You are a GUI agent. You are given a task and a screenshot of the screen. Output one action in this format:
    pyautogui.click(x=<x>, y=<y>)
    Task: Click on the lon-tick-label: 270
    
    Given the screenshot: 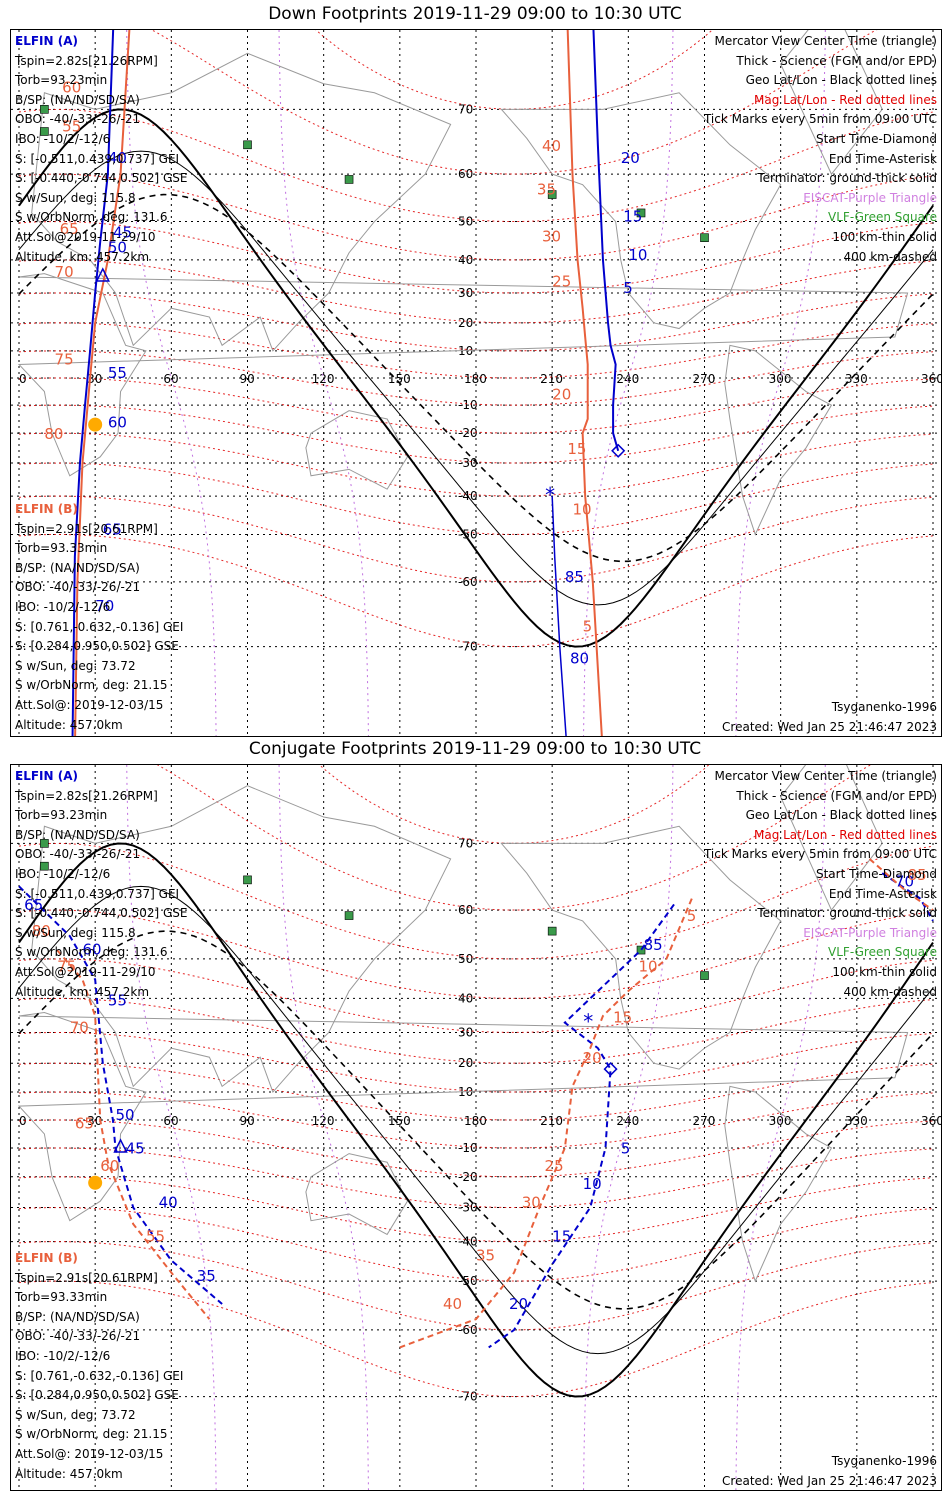 What is the action you would take?
    pyautogui.click(x=704, y=1121)
    